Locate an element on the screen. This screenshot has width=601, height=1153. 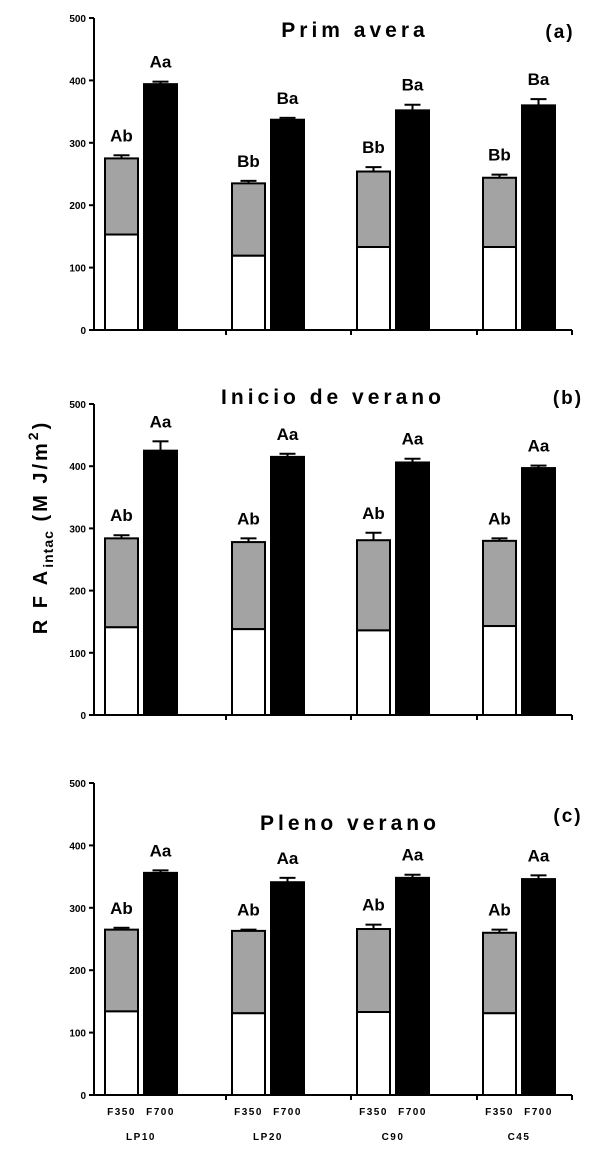
x-group-label: LP20 is located at coordinates (268, 1137).